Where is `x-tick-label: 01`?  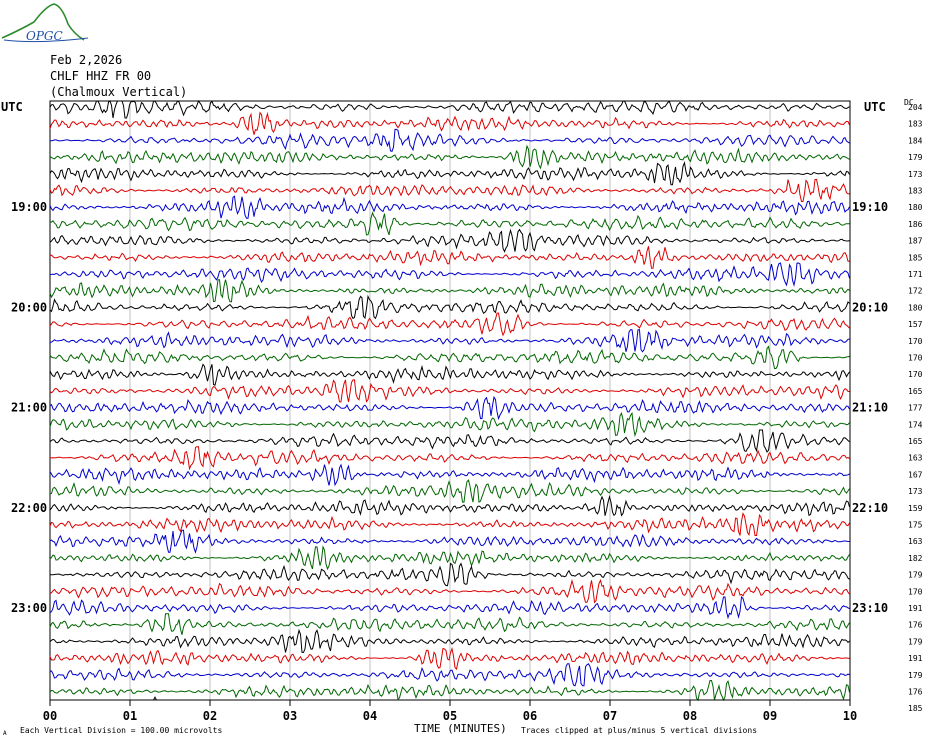
x-tick-label: 01 is located at coordinates (130, 716).